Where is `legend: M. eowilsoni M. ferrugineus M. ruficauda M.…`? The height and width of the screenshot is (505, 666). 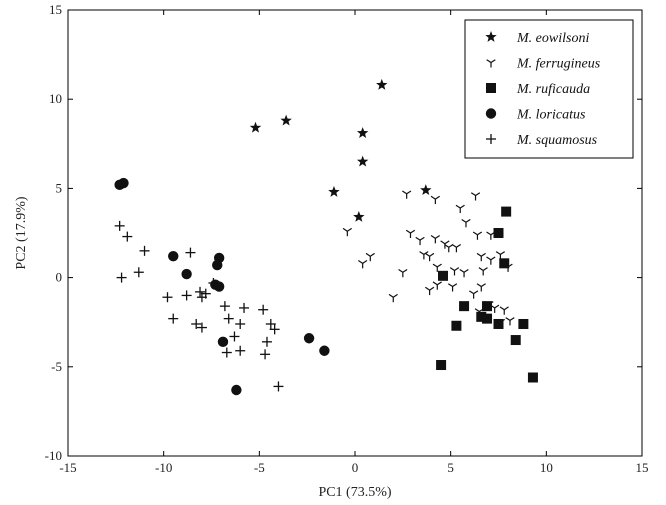
legend: M. eowilsoni M. ferrugineus M. ruficauda M.… is located at coordinates (549, 89).